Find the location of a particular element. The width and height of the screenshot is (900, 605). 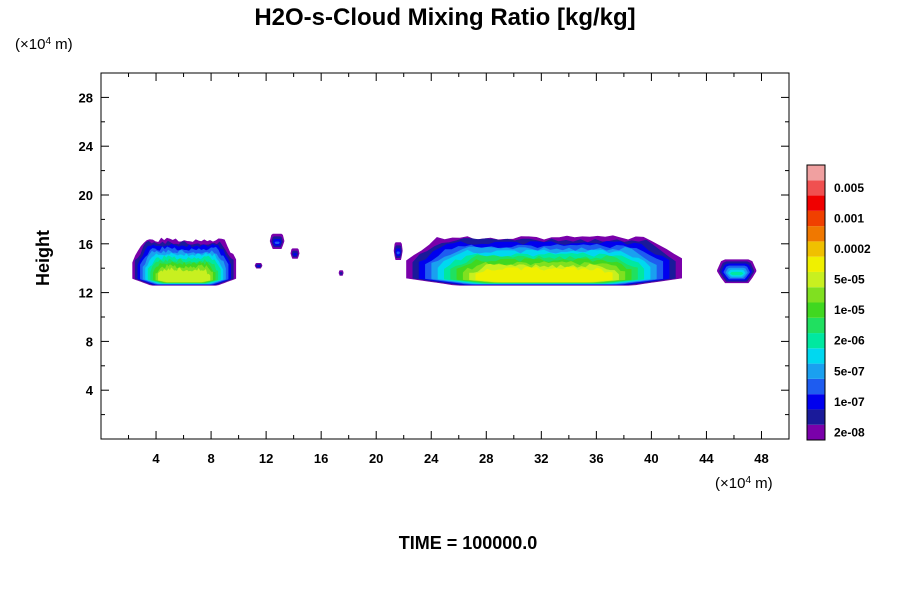

x-tick-label: 8 is located at coordinates (210, 458).